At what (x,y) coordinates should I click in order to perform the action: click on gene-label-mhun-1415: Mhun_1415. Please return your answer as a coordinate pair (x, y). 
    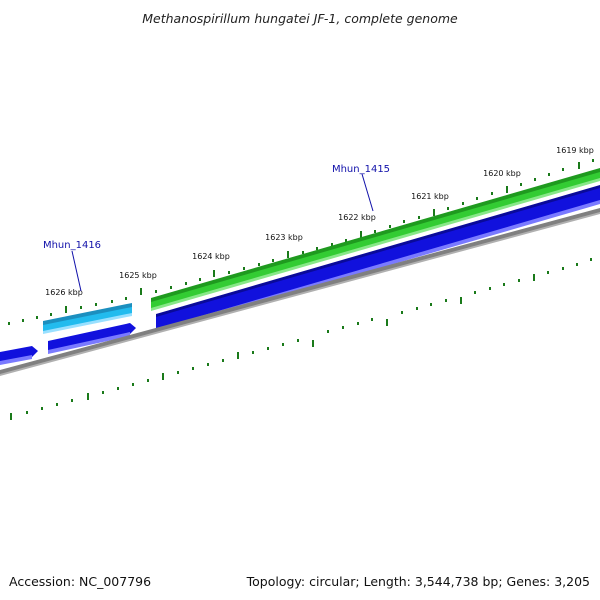
    Looking at the image, I should click on (361, 169).